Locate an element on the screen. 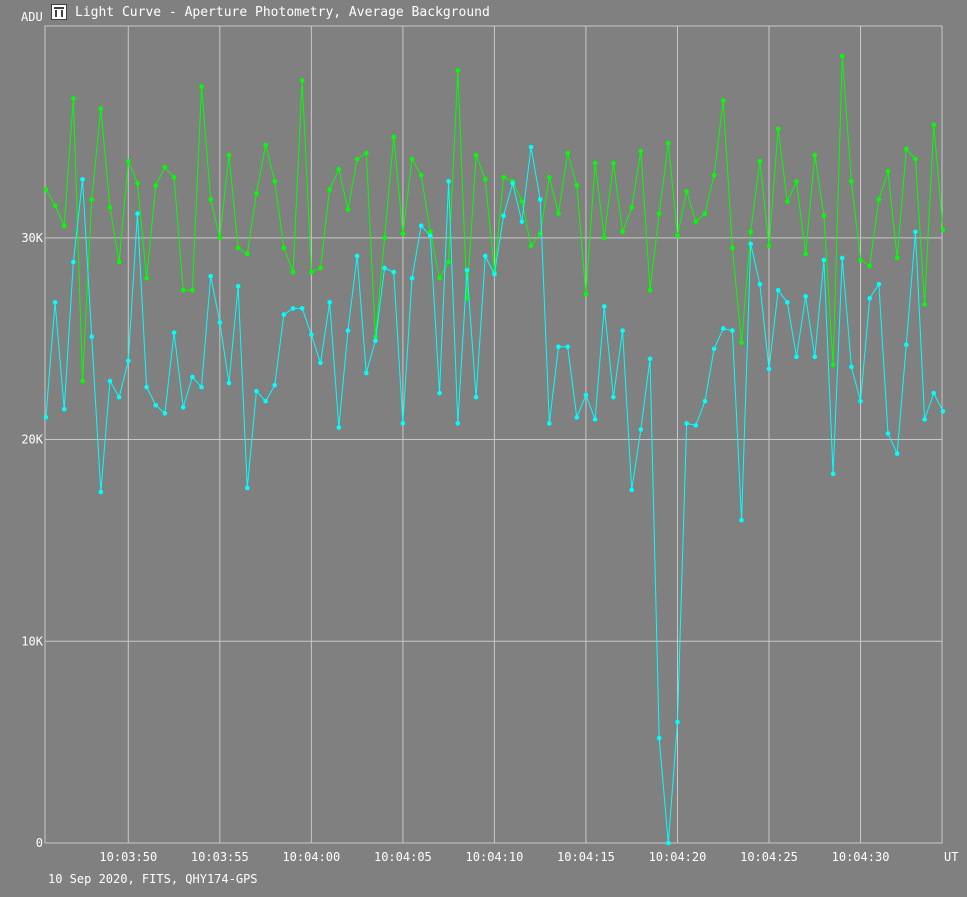  x-tick-label: 10:04:05 is located at coordinates (403, 857).